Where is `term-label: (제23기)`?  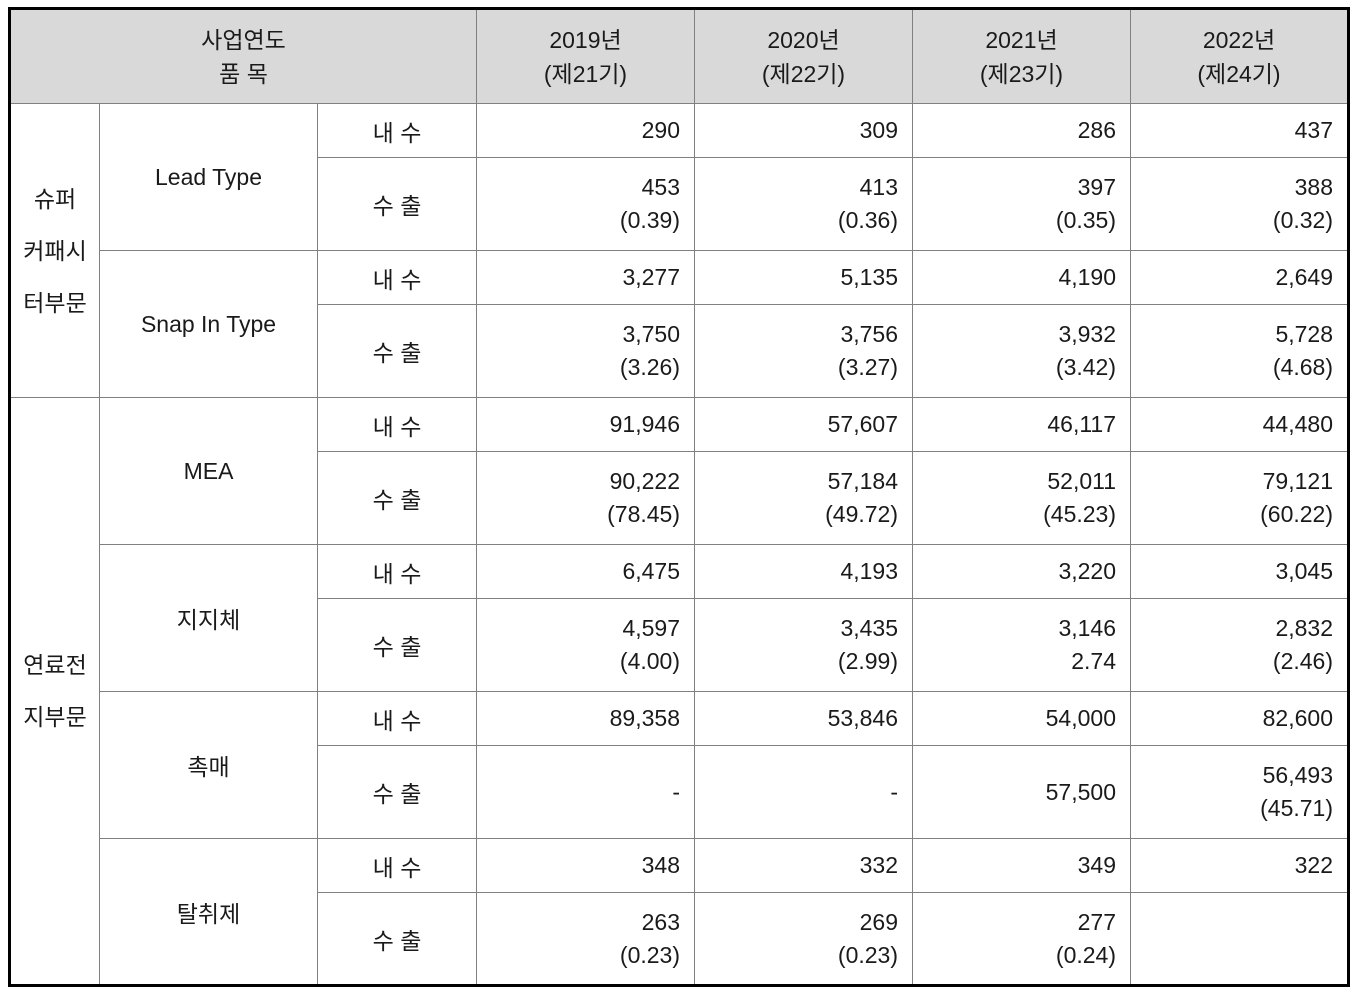 term-label: (제23기) is located at coordinates (1021, 73).